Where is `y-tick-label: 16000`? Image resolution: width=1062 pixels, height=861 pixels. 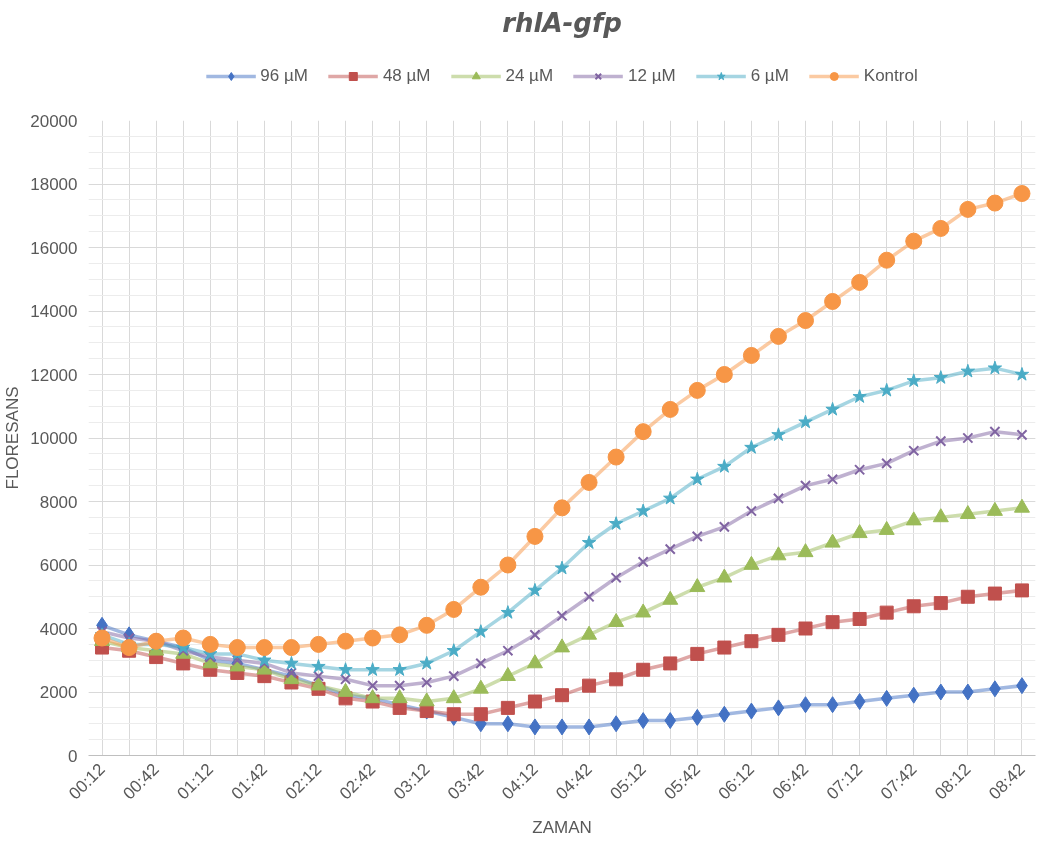 y-tick-label: 16000 is located at coordinates (54, 248).